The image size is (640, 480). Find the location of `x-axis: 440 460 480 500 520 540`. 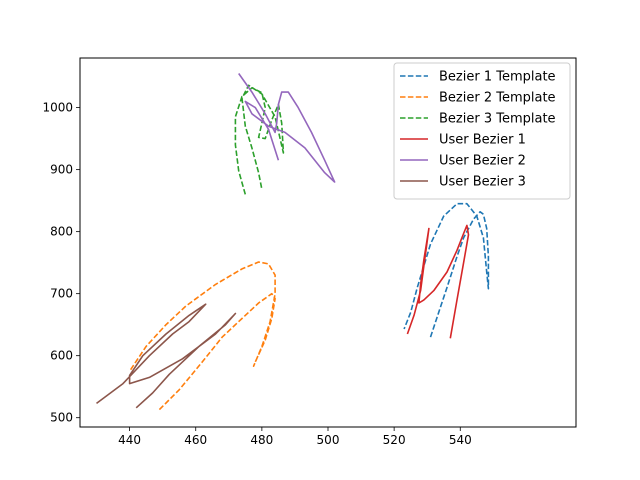

x-axis: 440 460 480 500 520 540 is located at coordinates (295, 437).